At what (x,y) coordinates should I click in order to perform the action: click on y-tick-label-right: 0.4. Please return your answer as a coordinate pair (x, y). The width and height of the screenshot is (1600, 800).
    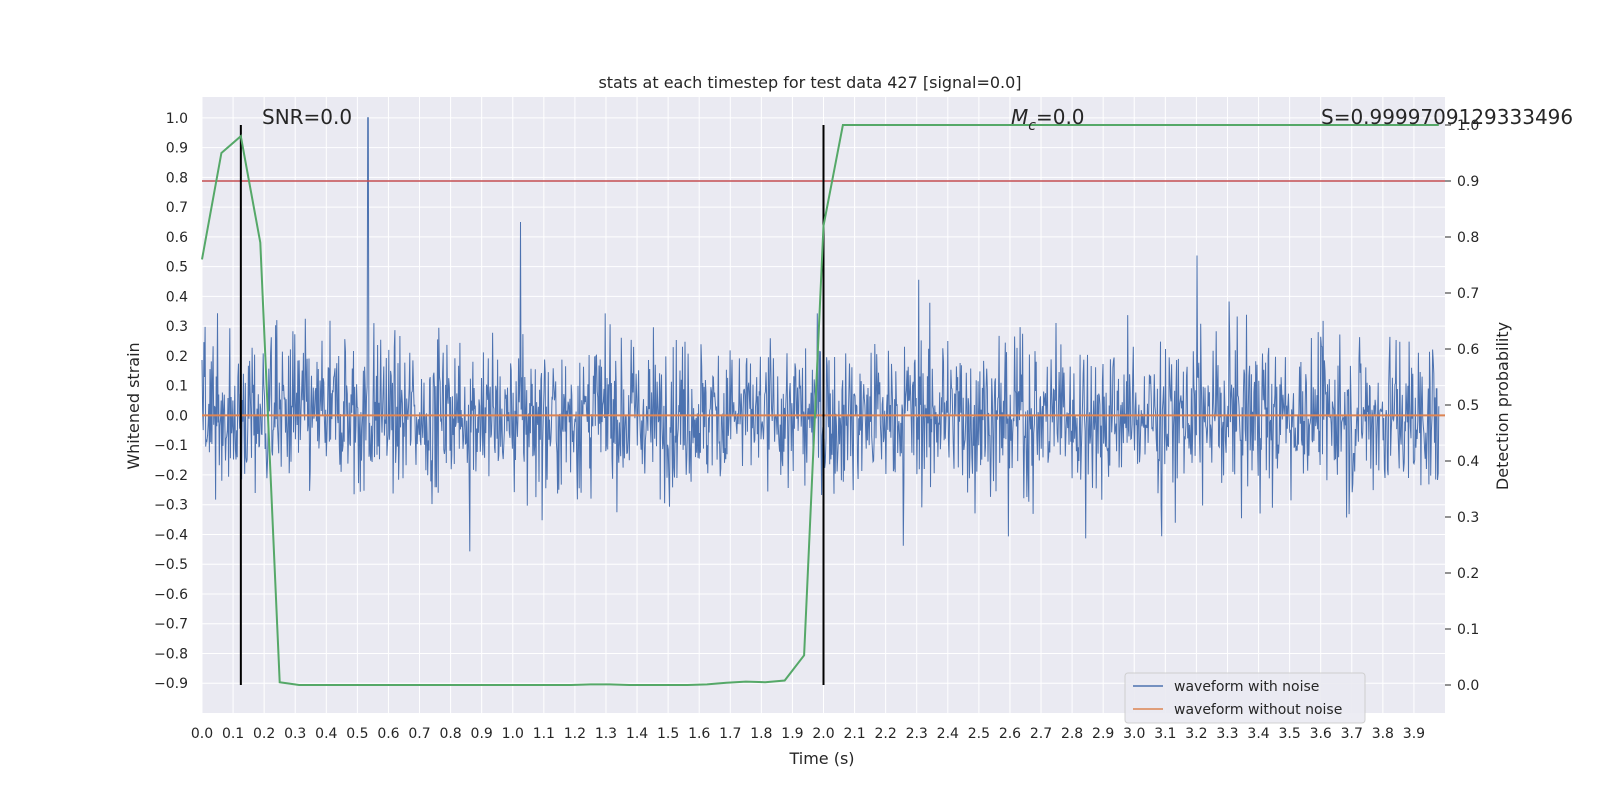
    Looking at the image, I should click on (1468, 462).